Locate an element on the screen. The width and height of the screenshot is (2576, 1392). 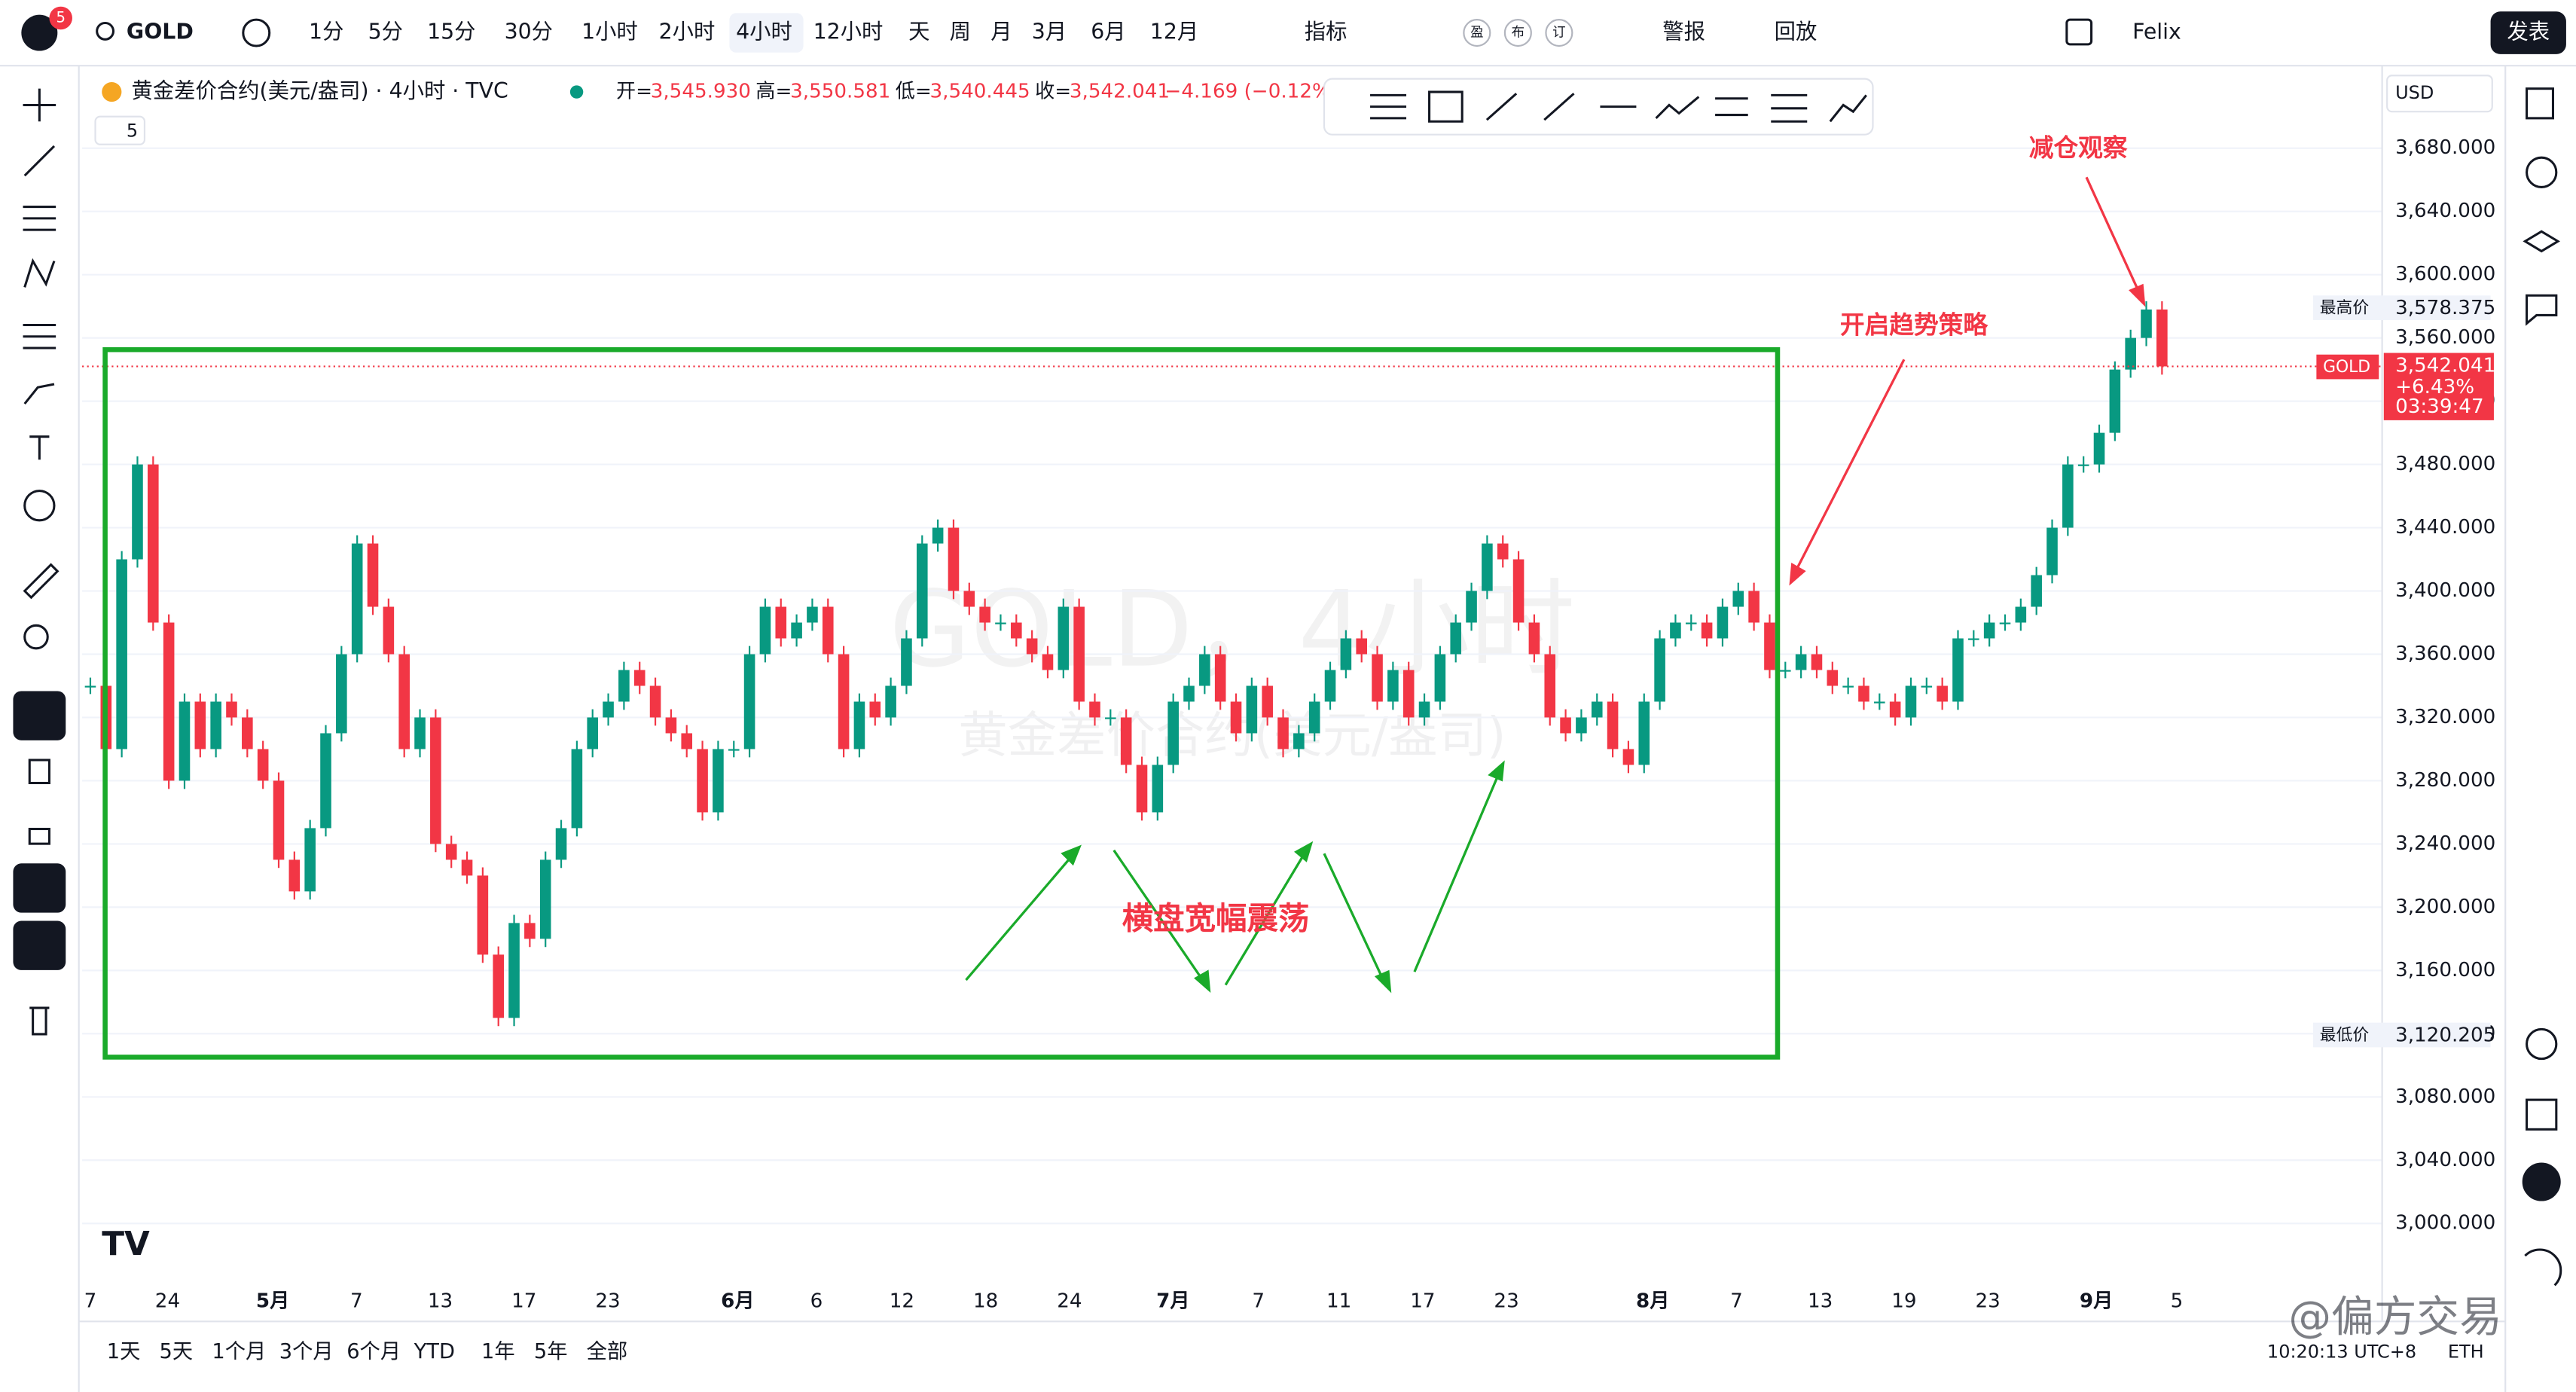
active-interval is located at coordinates (767, 33).